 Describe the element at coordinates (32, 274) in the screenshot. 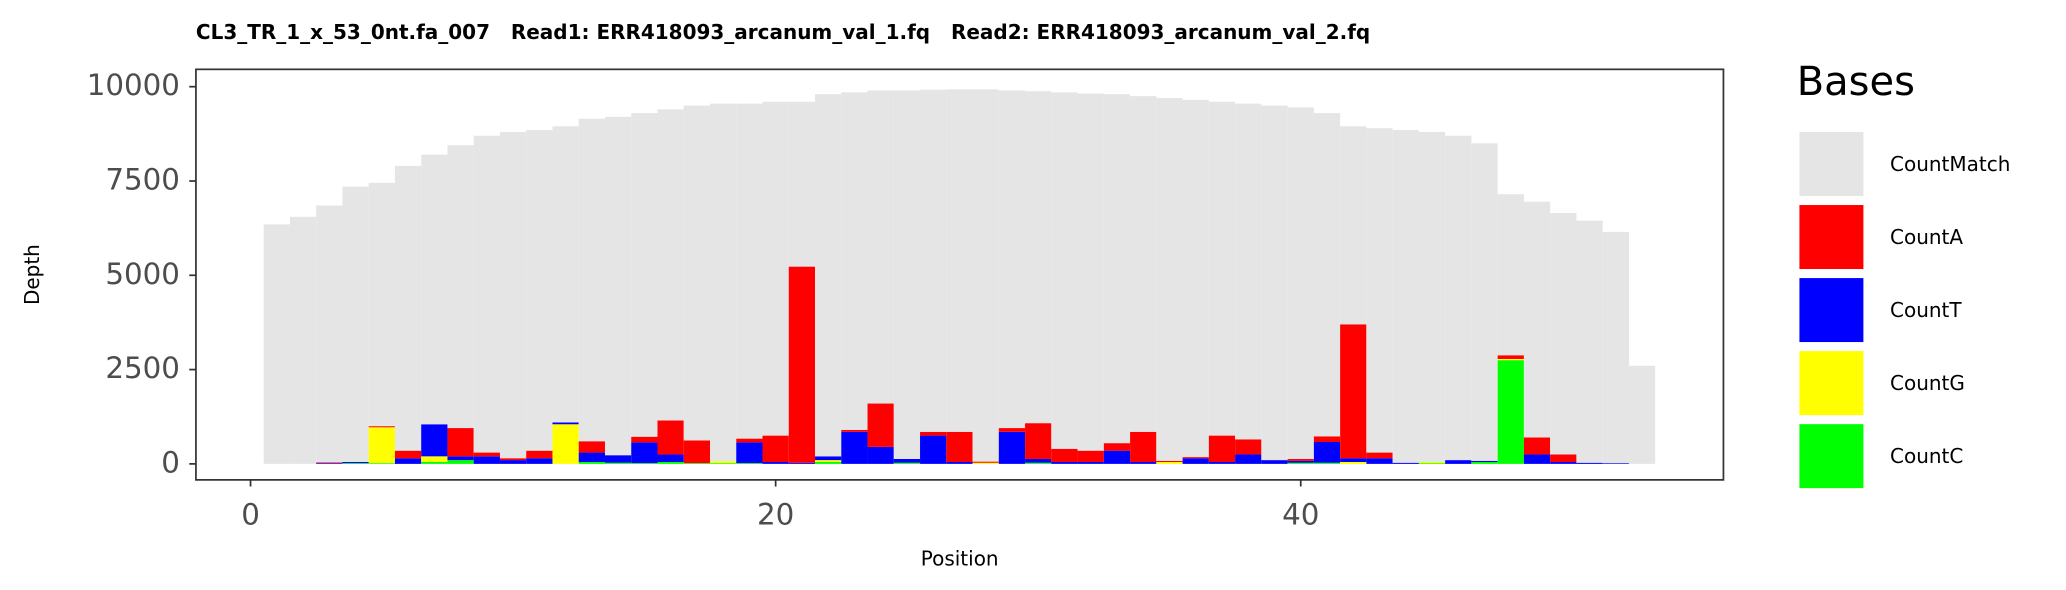

I see `y-axis-title: Depth` at that location.